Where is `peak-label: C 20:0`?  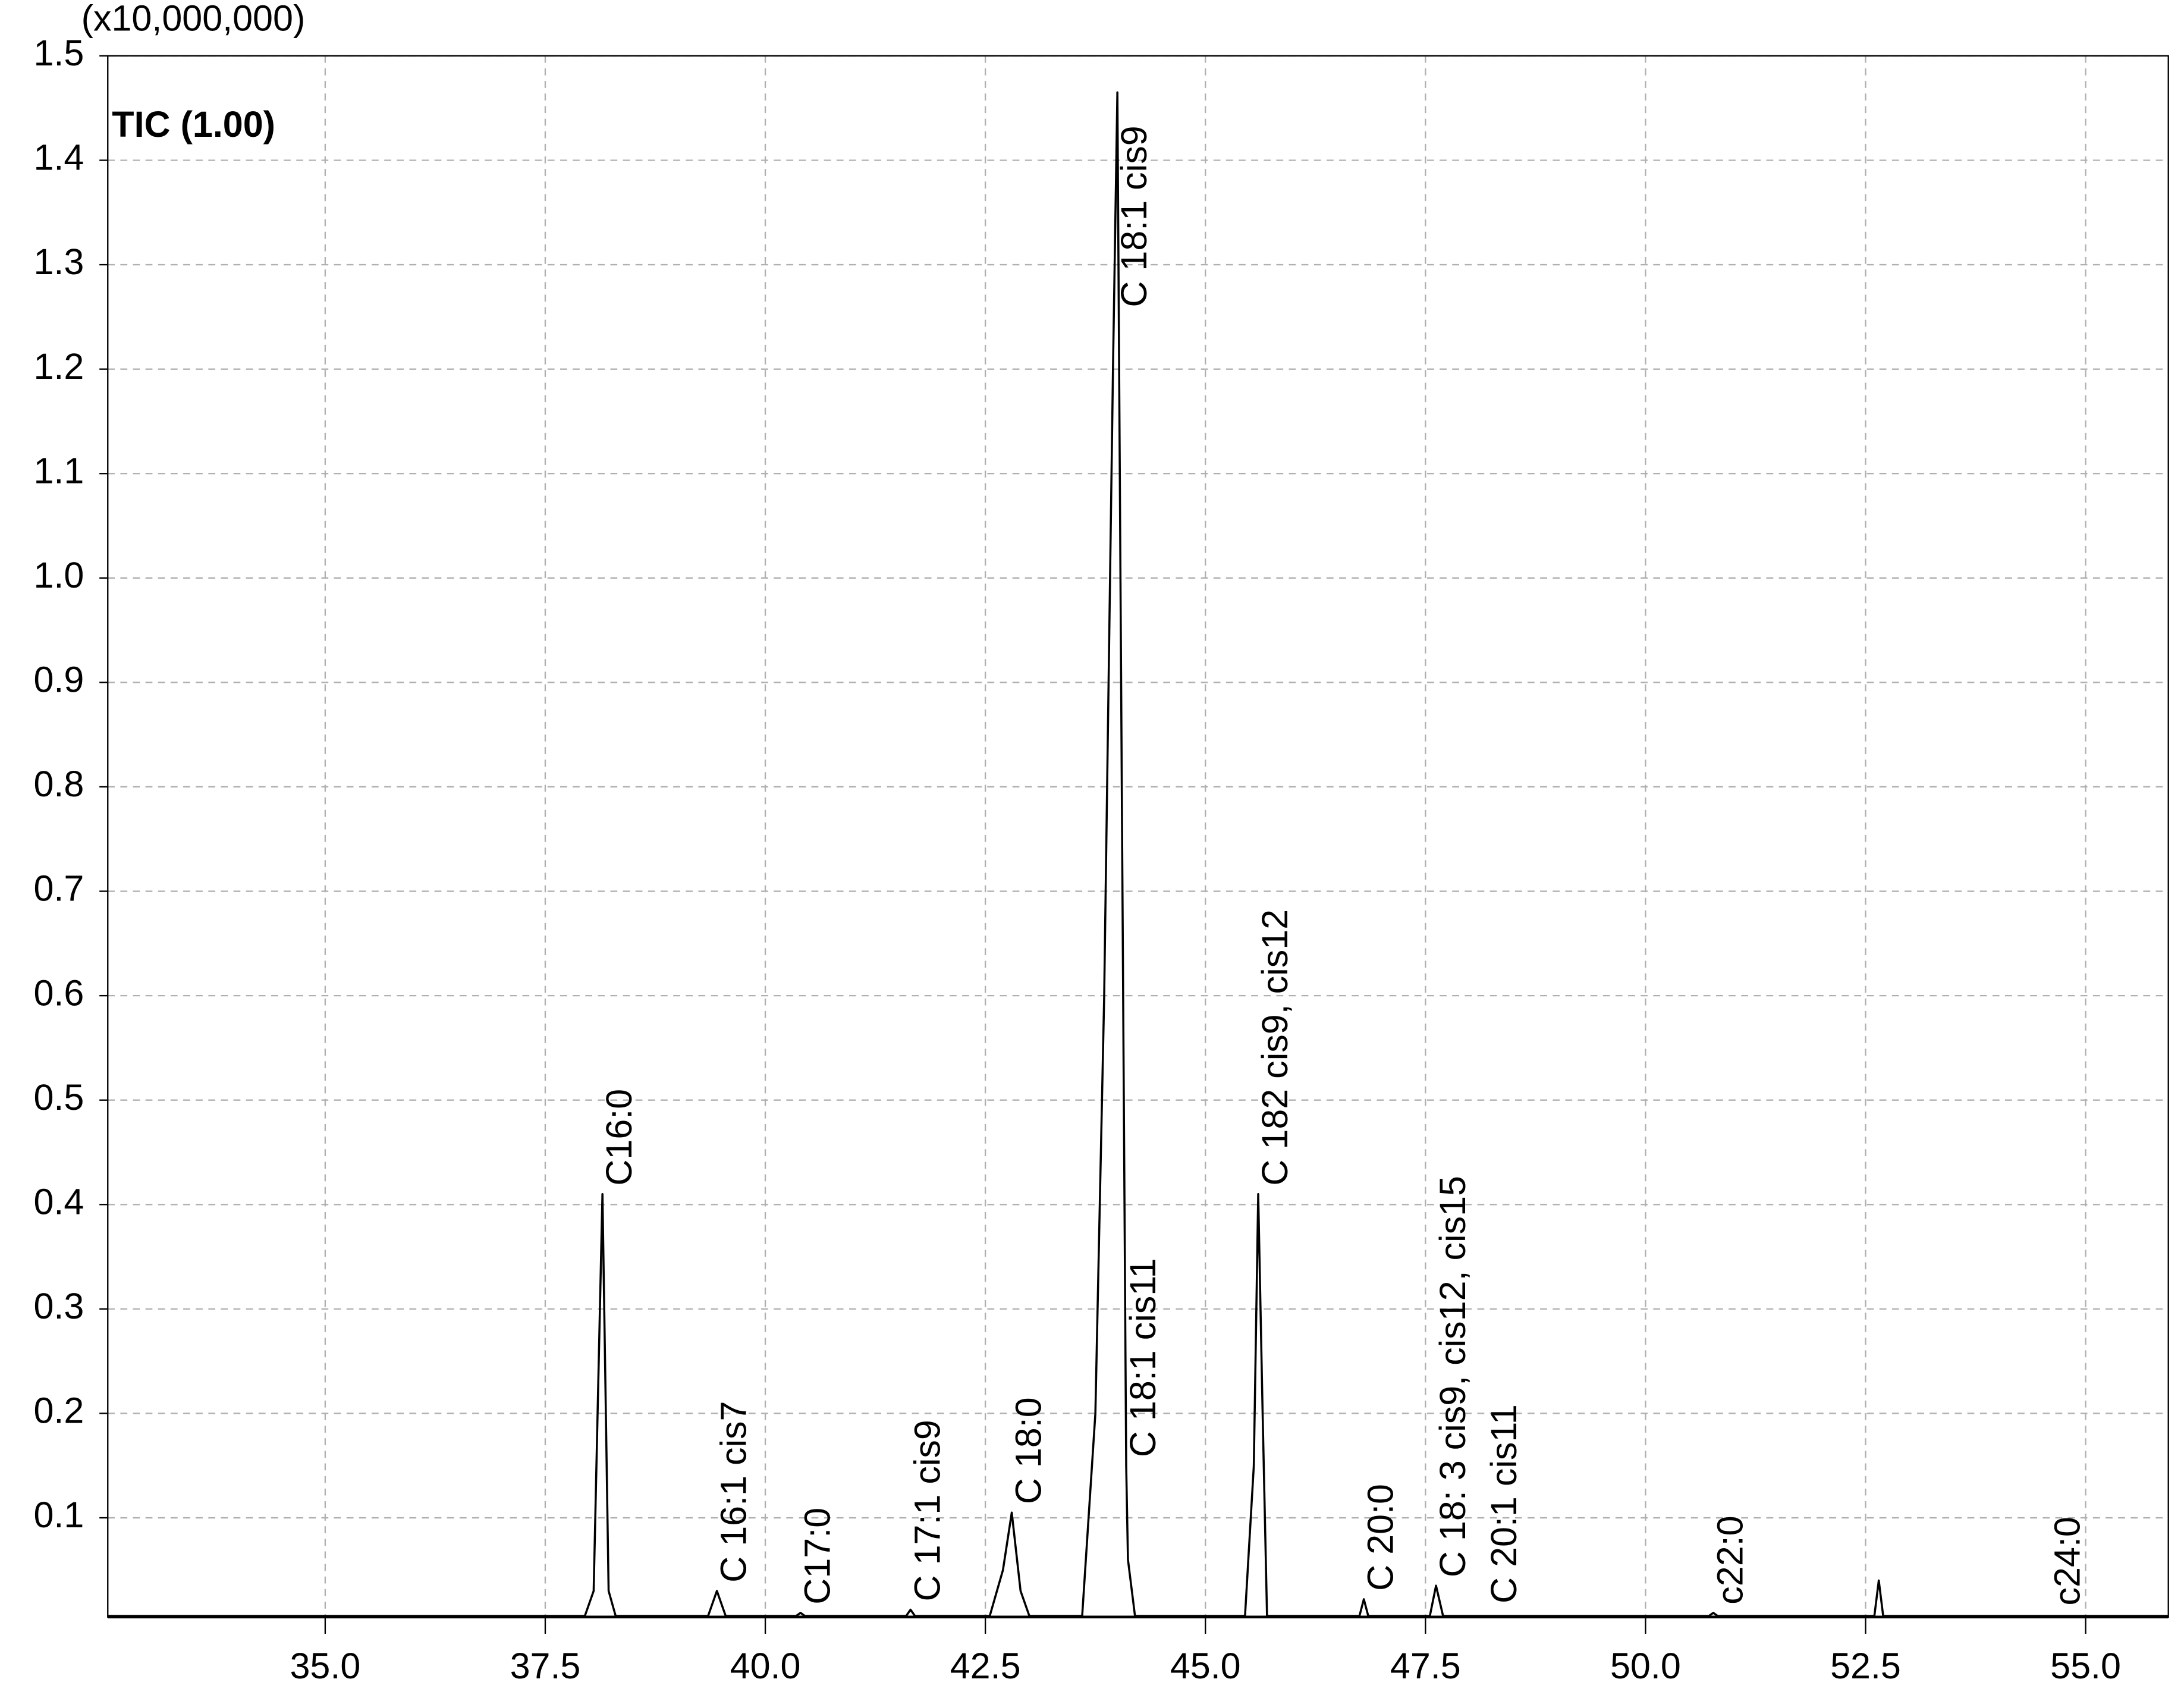
peak-label: C 20:0 is located at coordinates (1380, 1537).